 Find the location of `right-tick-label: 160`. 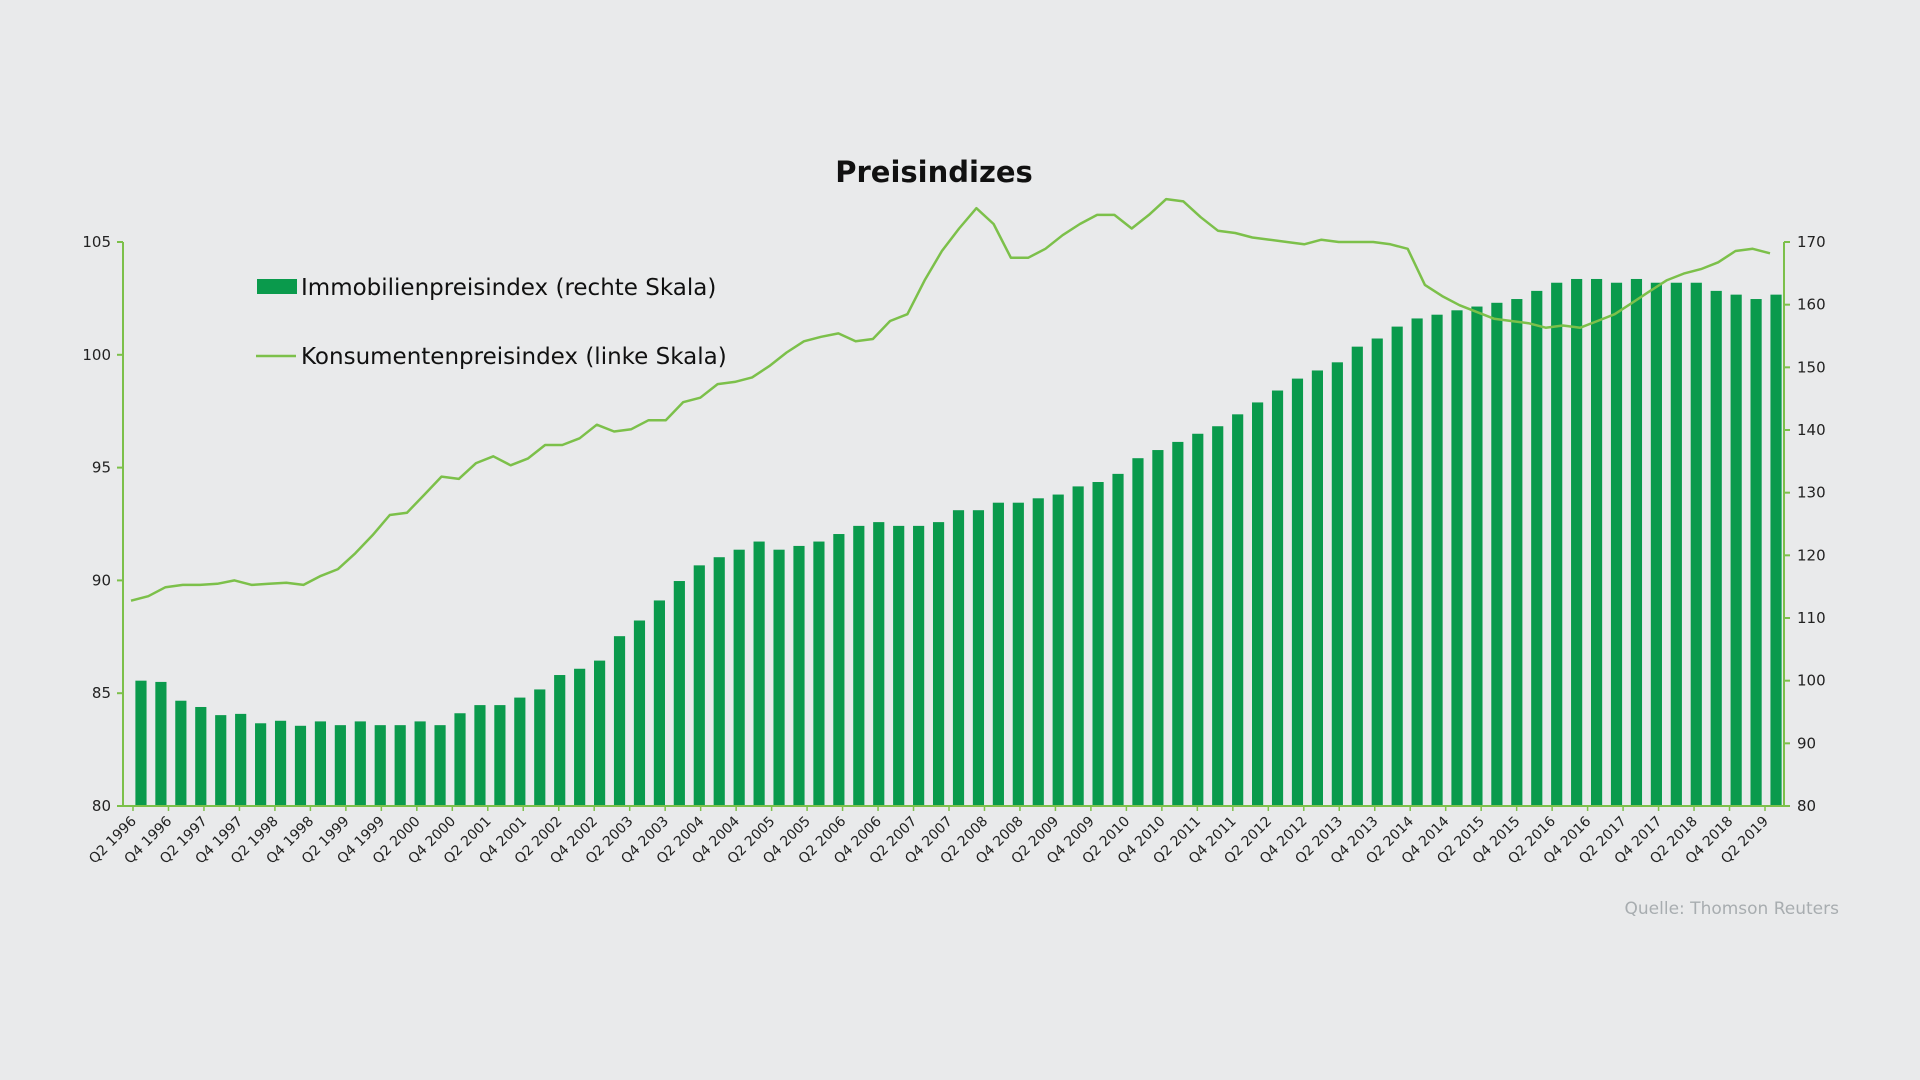

right-tick-label: 160 is located at coordinates (1811, 305).